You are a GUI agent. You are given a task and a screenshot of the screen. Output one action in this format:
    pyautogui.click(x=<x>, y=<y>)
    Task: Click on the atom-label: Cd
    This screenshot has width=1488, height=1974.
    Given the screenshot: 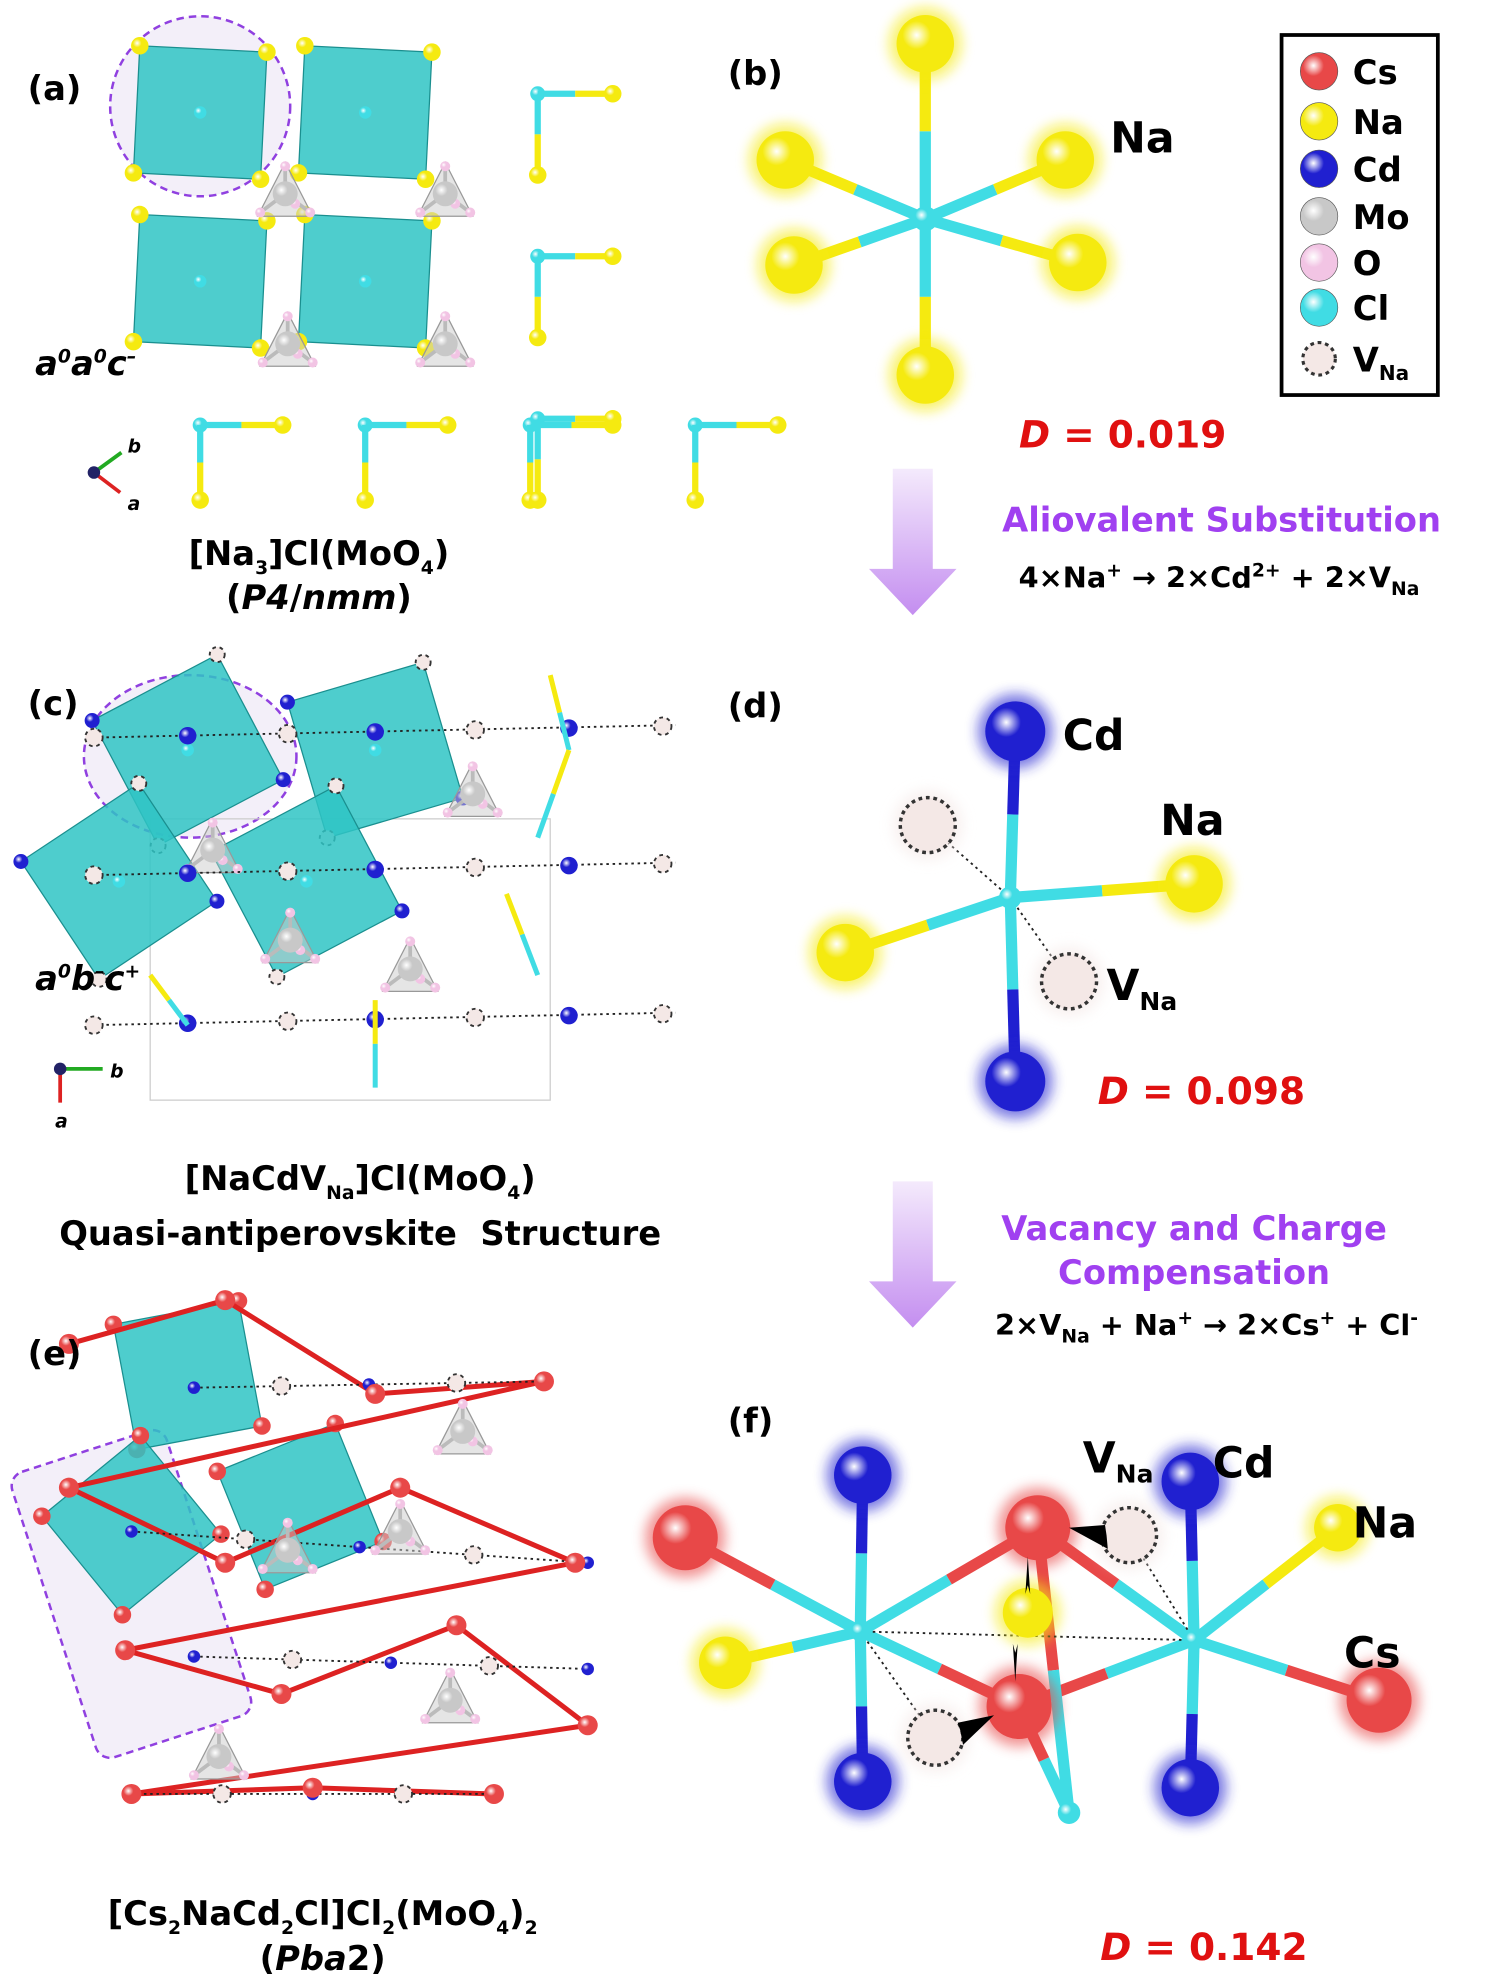 What is the action you would take?
    pyautogui.click(x=1094, y=736)
    